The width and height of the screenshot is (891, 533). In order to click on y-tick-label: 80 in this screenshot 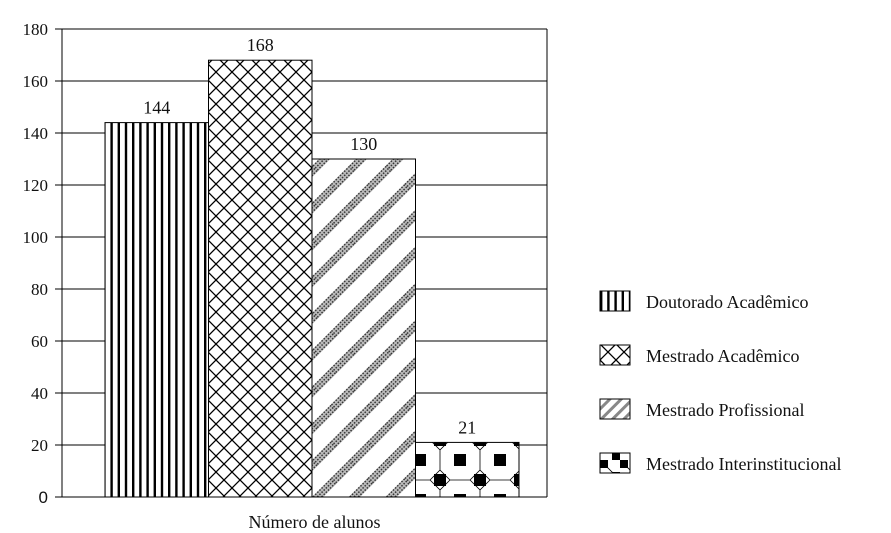, I will do `click(39, 289)`.